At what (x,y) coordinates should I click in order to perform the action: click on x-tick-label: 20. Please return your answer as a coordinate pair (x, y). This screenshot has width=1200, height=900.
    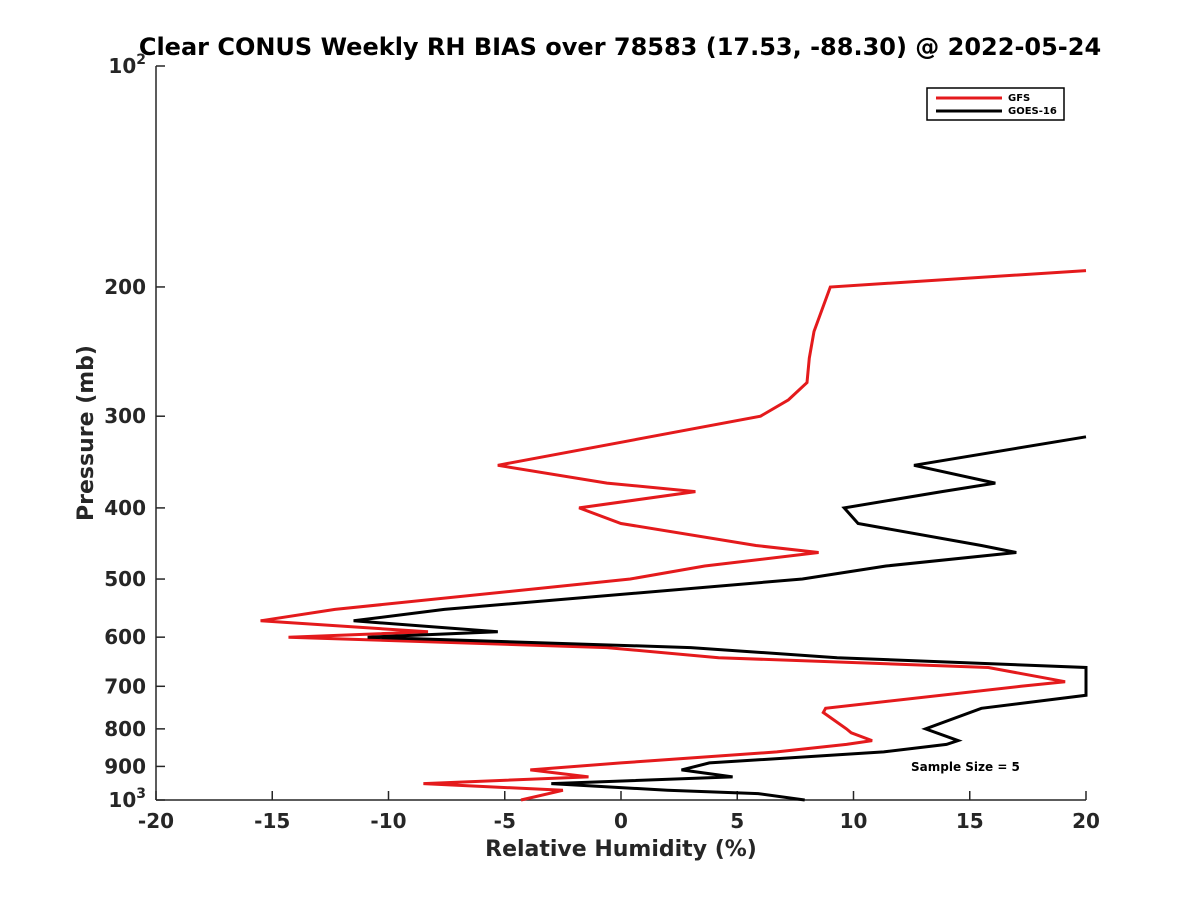
    Looking at the image, I should click on (1086, 821).